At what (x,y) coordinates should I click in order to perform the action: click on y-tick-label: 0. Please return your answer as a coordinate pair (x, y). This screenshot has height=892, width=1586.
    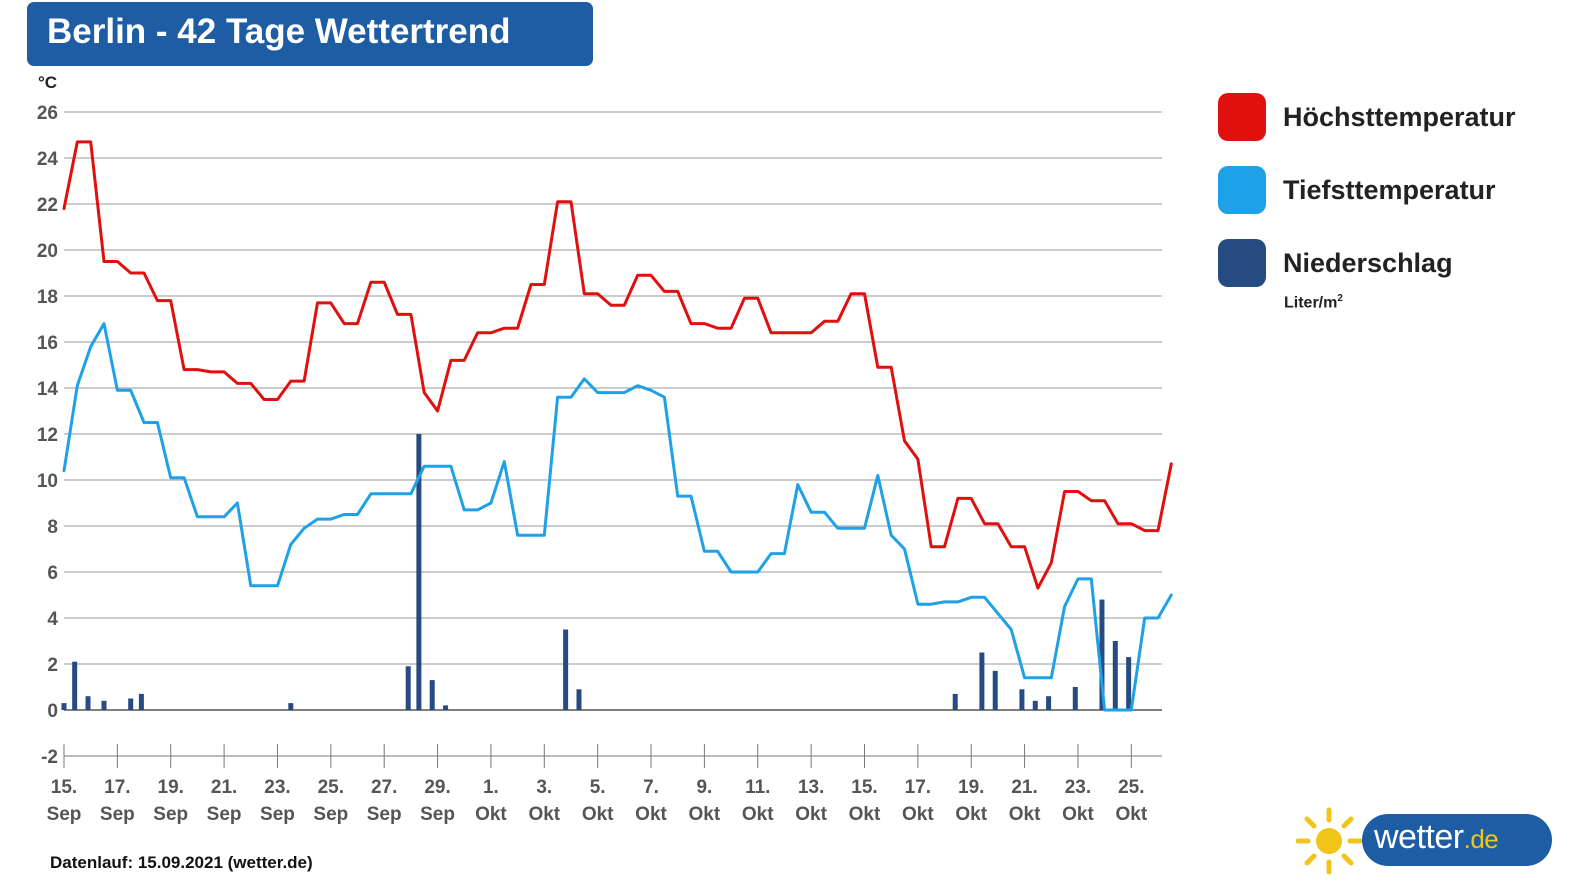
    Looking at the image, I should click on (52, 711).